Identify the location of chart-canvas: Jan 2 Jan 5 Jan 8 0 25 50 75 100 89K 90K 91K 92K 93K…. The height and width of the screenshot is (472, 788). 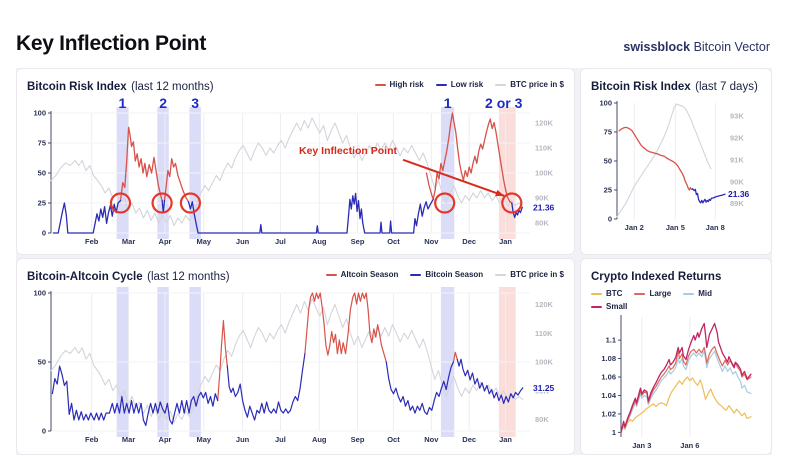
(674, 166).